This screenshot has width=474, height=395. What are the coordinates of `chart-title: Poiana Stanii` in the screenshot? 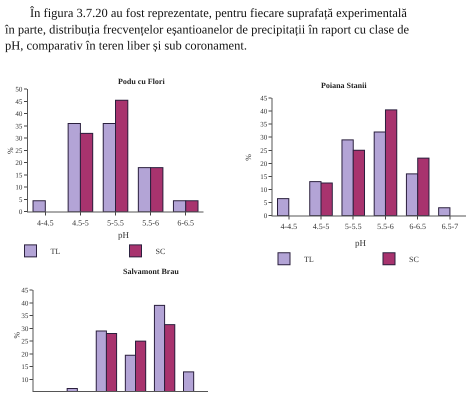 It's located at (344, 85).